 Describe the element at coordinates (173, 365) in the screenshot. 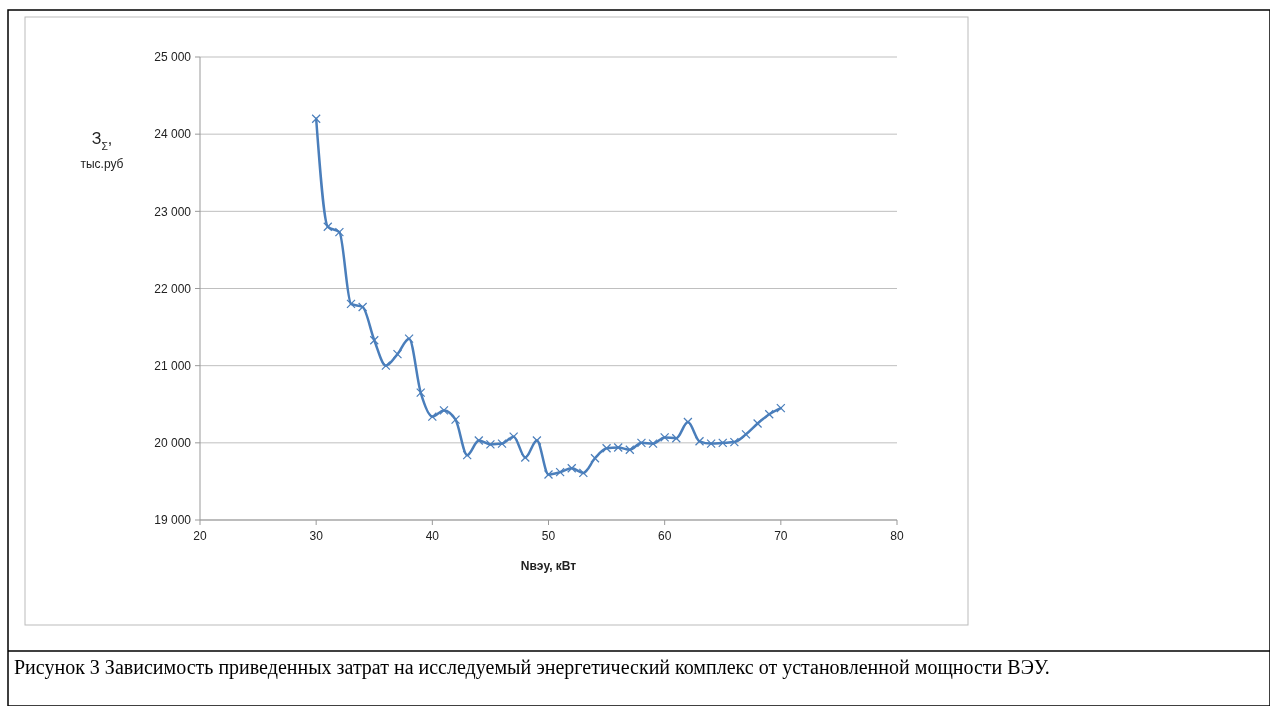

I see `y-tick-label: 21 000` at that location.